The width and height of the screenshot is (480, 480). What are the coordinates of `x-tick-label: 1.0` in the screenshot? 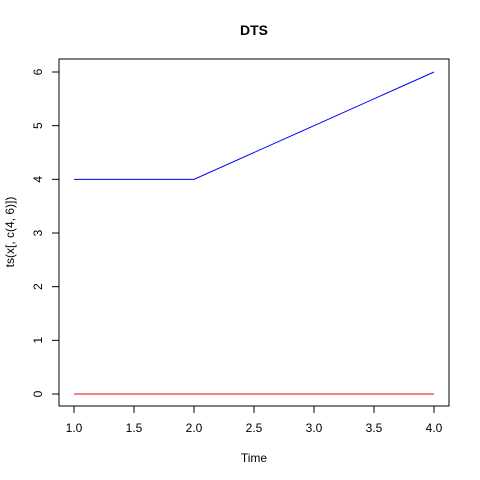 It's located at (74, 428).